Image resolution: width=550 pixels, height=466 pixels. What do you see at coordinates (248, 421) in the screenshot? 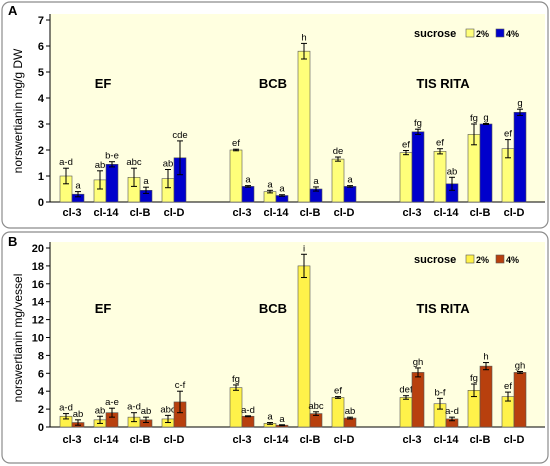
I see `bar-bcb-cl-3-4pct` at bounding box center [248, 421].